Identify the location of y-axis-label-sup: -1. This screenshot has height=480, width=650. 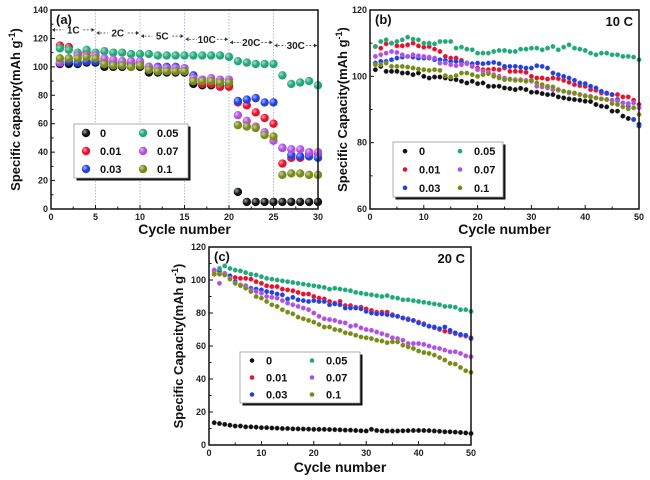
(339, 35).